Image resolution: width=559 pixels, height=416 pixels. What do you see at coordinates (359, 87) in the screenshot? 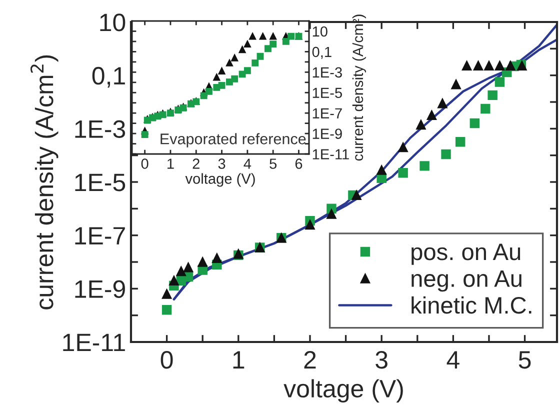
I see `y-axis-title: current density (A/cm²)` at bounding box center [359, 87].